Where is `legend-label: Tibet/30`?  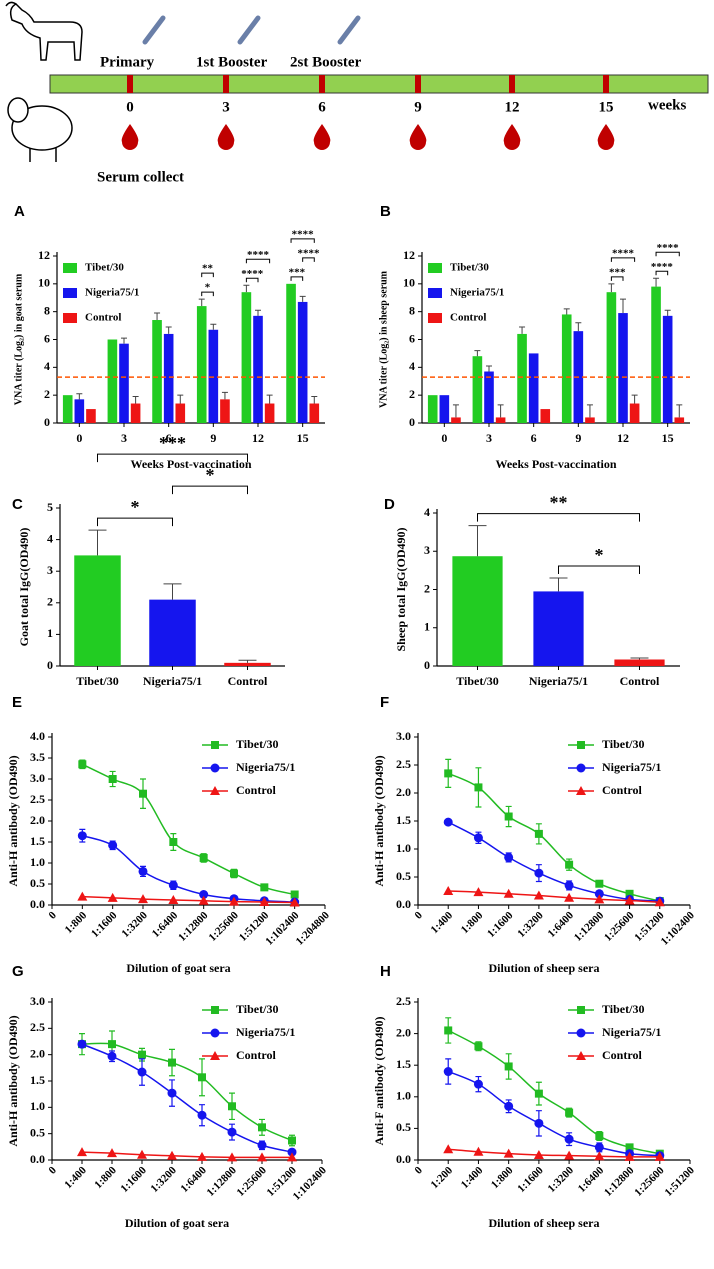
legend-label: Tibet/30 is located at coordinates (469, 268).